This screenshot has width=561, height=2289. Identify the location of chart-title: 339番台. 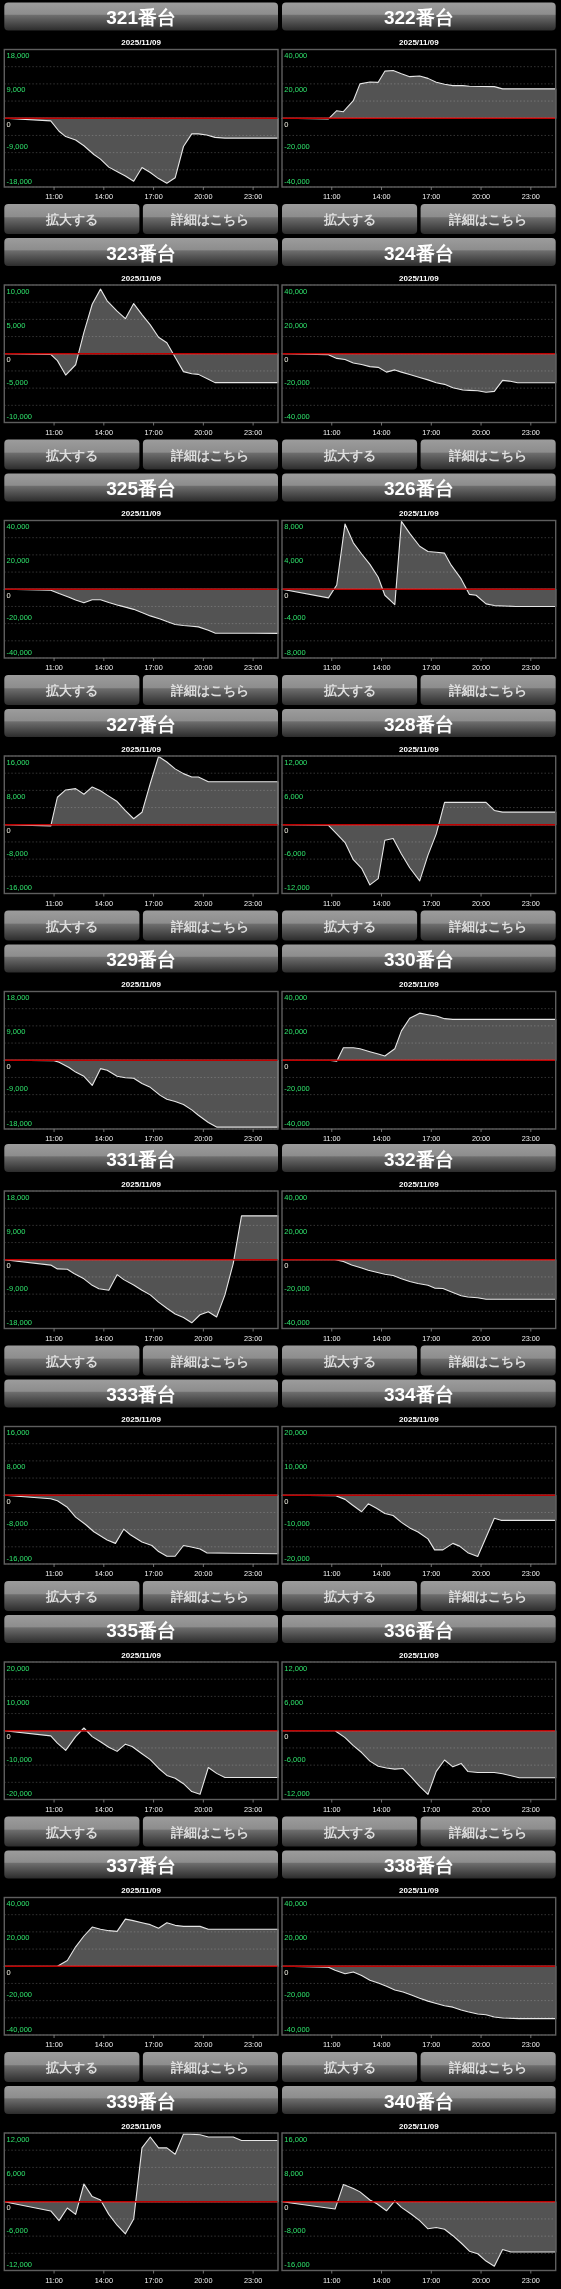
(141, 2100).